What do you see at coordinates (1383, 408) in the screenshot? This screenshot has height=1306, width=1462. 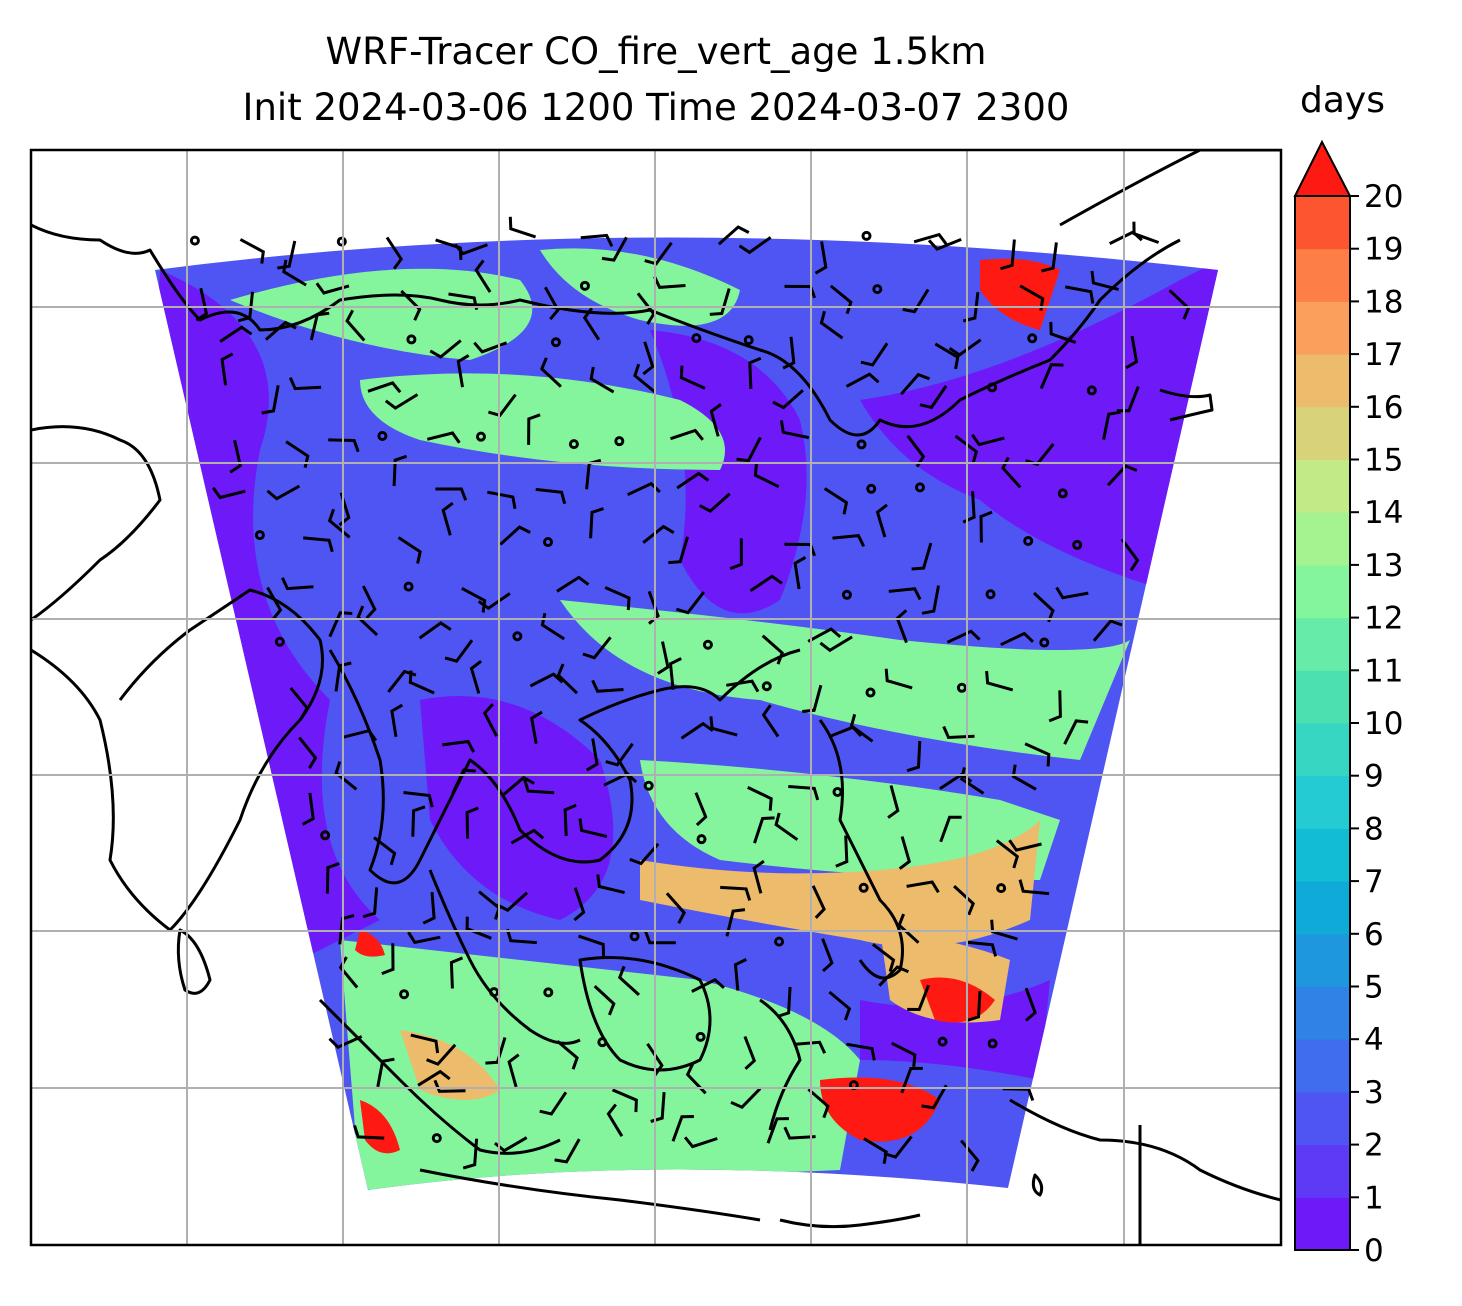 I see `colorbar-tick-label: 16` at bounding box center [1383, 408].